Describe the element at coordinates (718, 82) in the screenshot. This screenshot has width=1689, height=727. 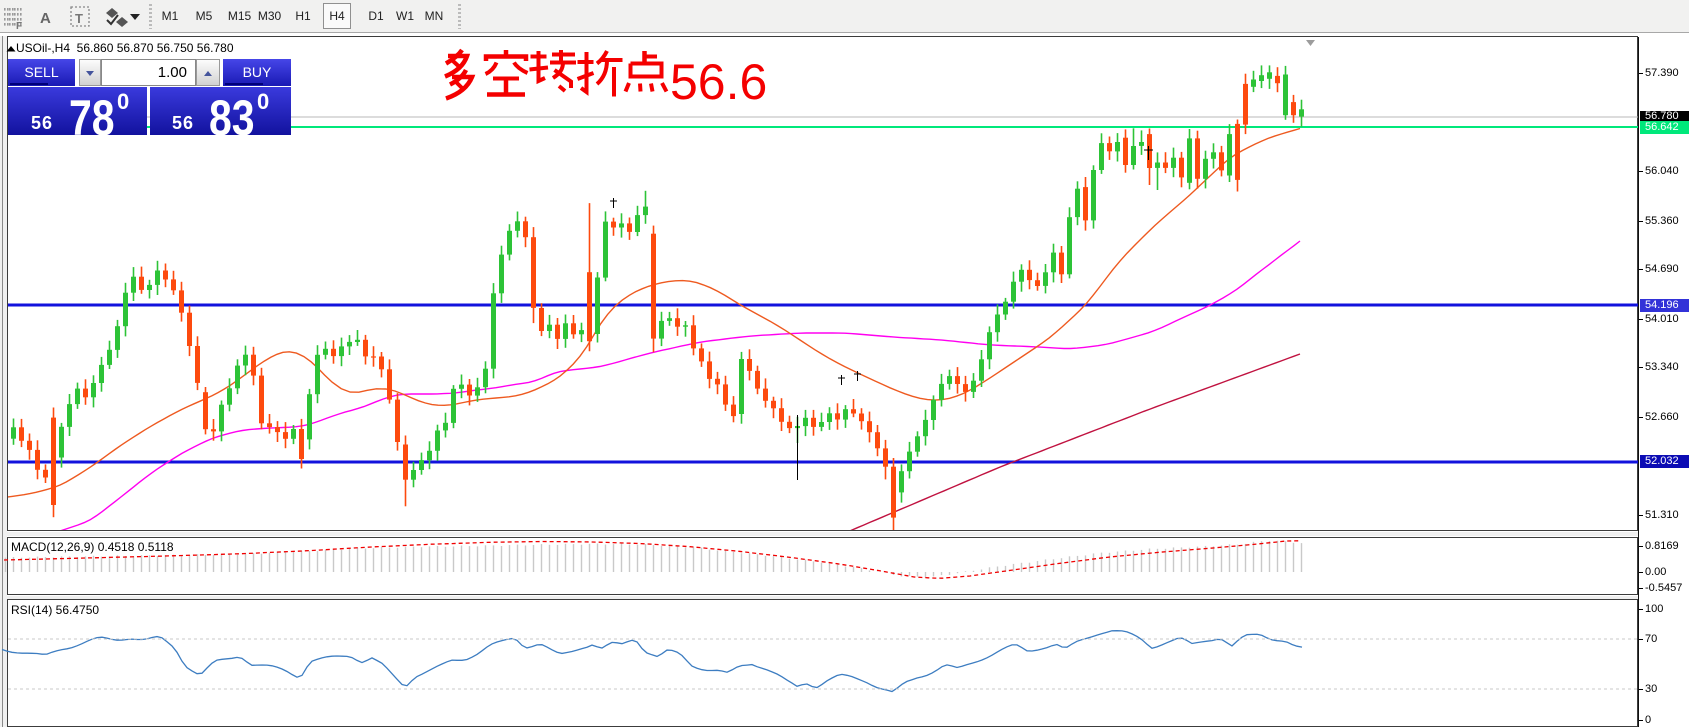
I see `svg-text: 56.6` at that location.